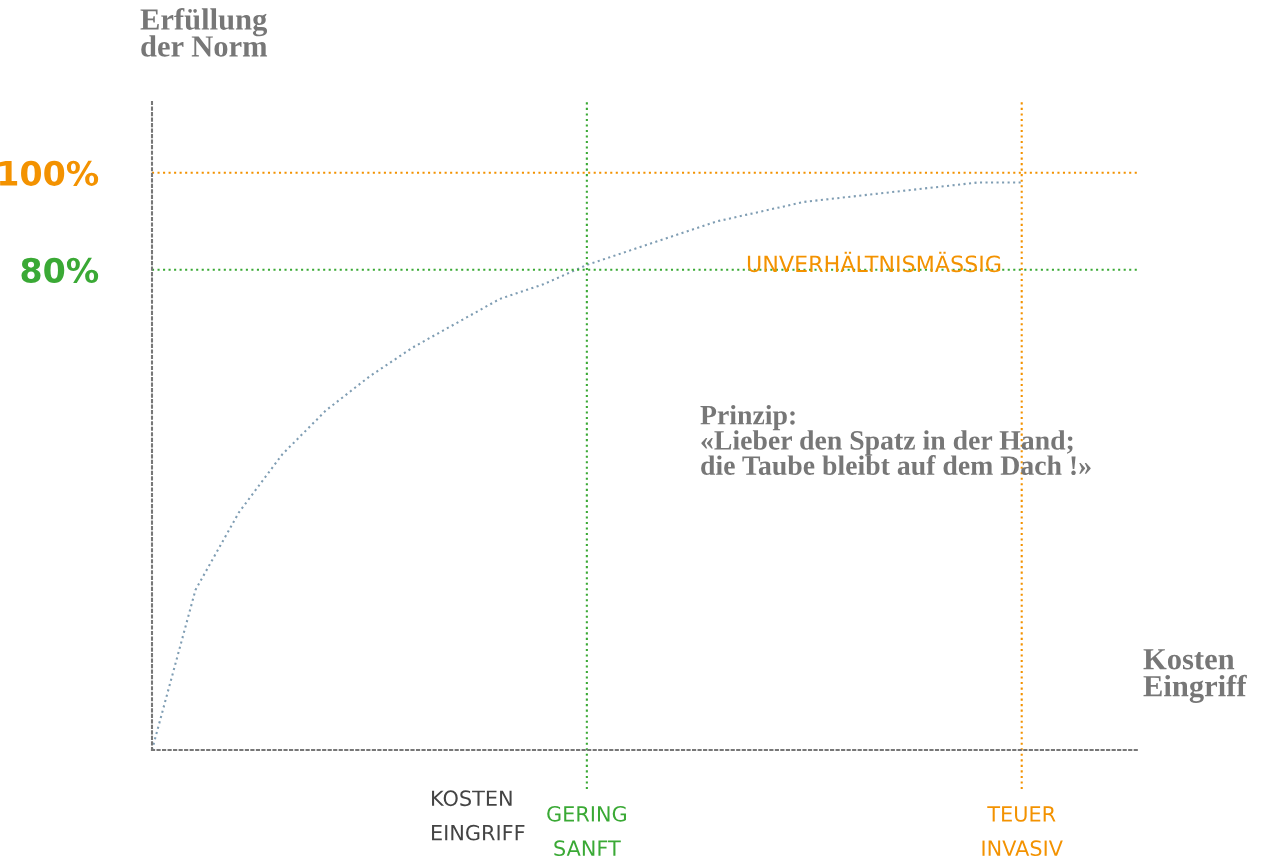 This screenshot has width=1262, height=861. Describe the element at coordinates (478, 815) in the screenshot. I see `text: KOSTEN EINGRIFF` at that location.